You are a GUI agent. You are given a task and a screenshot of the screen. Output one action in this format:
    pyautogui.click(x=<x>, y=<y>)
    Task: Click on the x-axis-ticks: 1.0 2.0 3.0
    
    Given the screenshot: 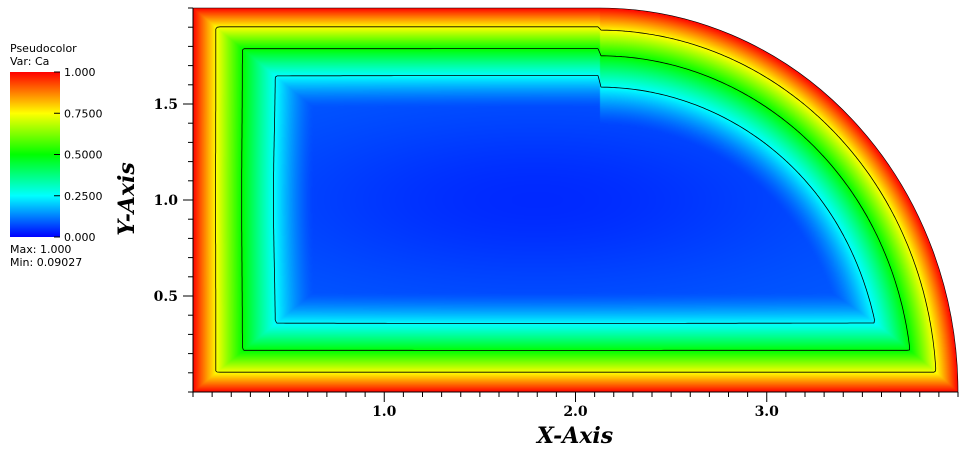 What is the action you would take?
    pyautogui.click(x=575, y=406)
    